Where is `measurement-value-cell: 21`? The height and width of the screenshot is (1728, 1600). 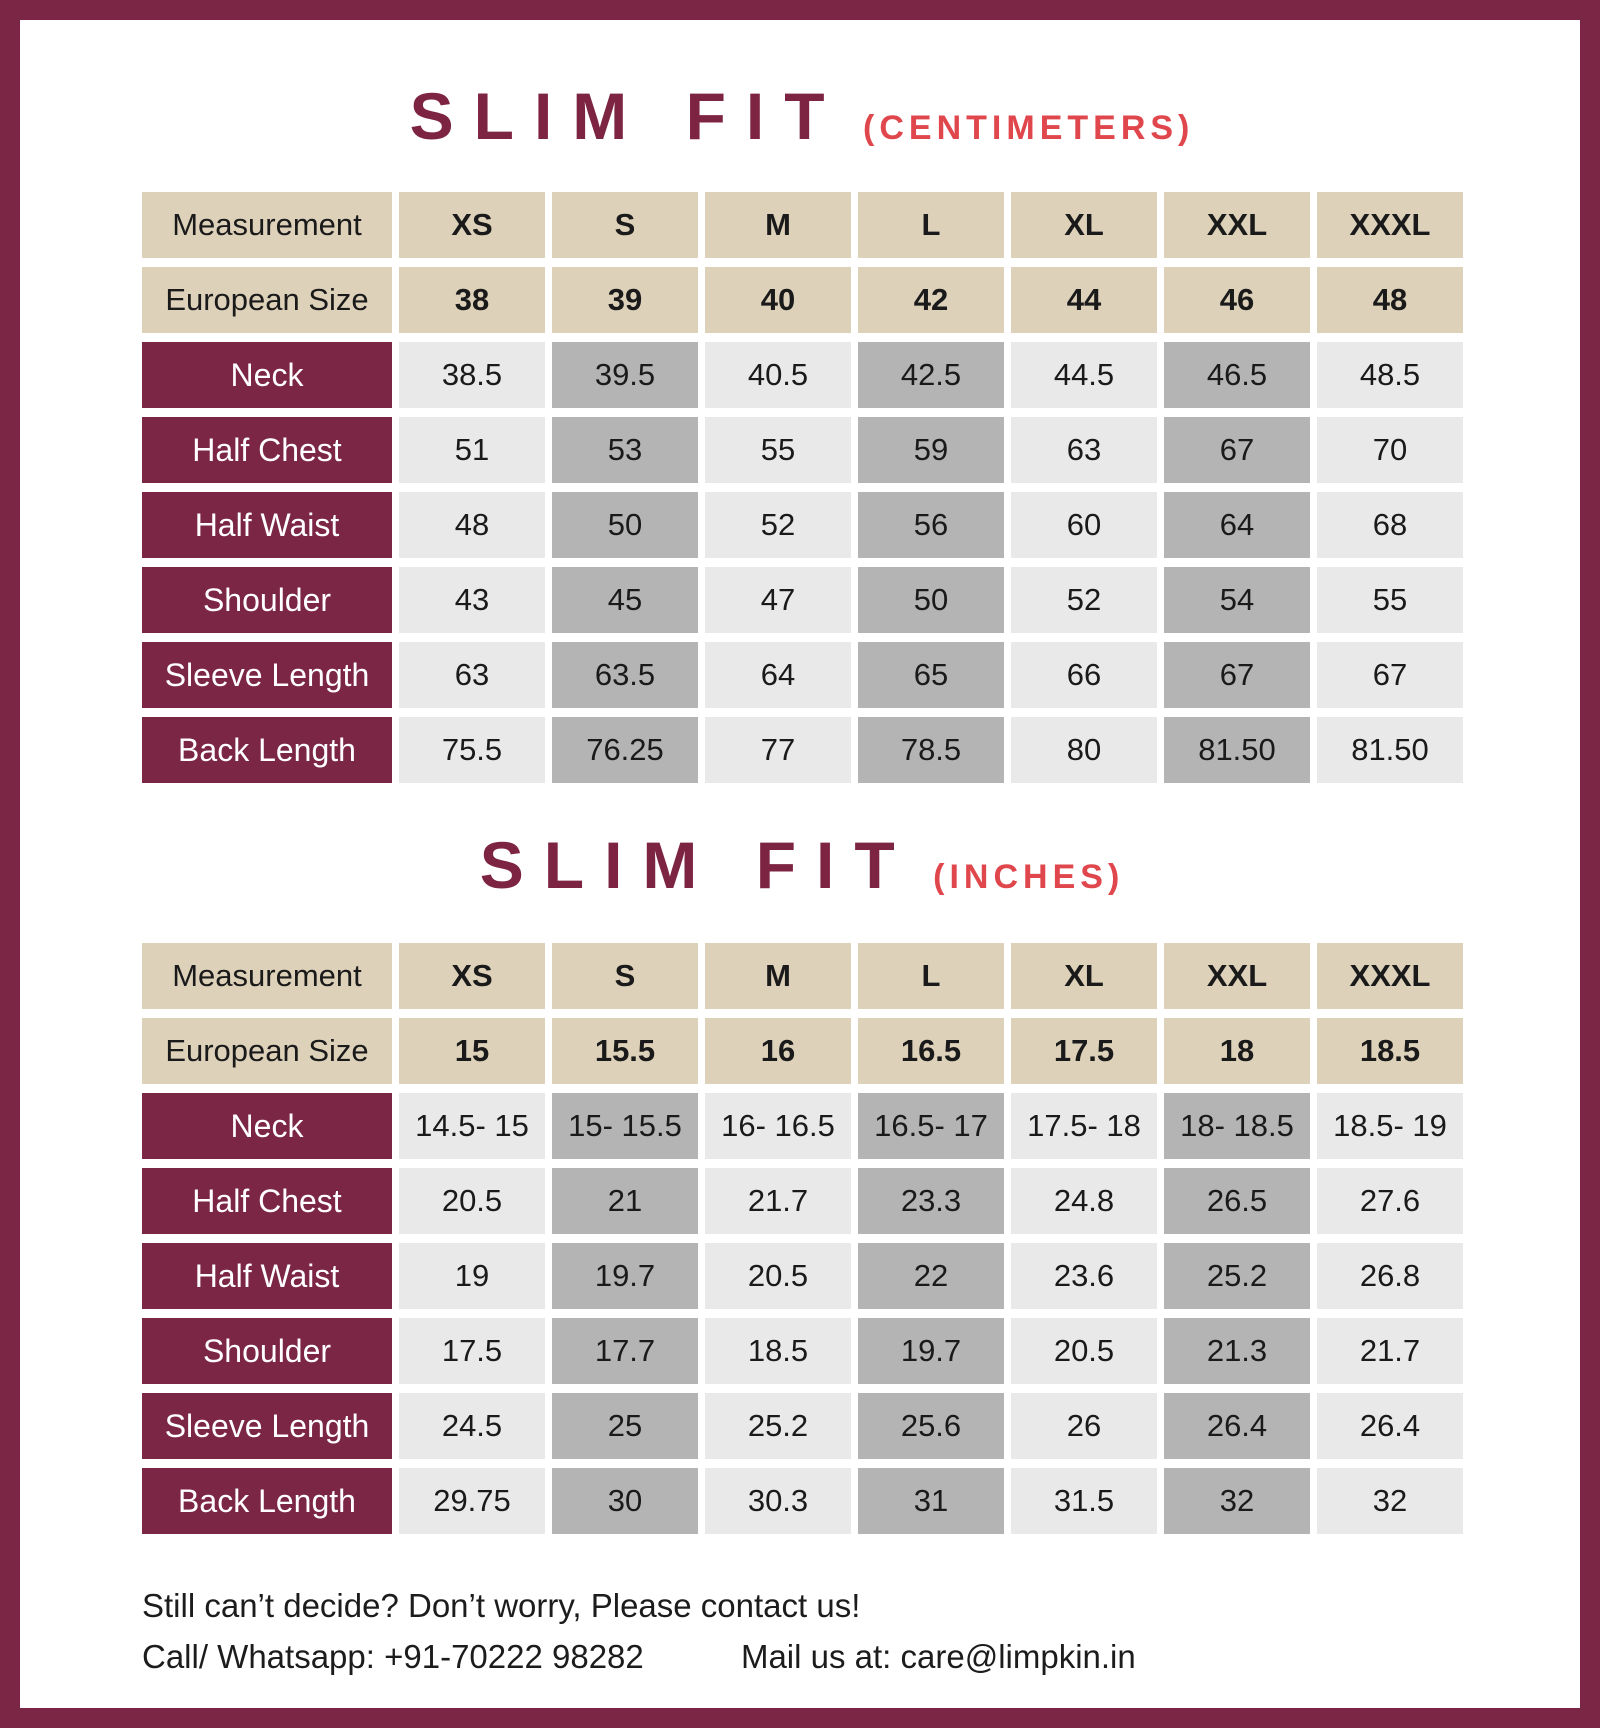
measurement-value-cell: 21 is located at coordinates (625, 1201).